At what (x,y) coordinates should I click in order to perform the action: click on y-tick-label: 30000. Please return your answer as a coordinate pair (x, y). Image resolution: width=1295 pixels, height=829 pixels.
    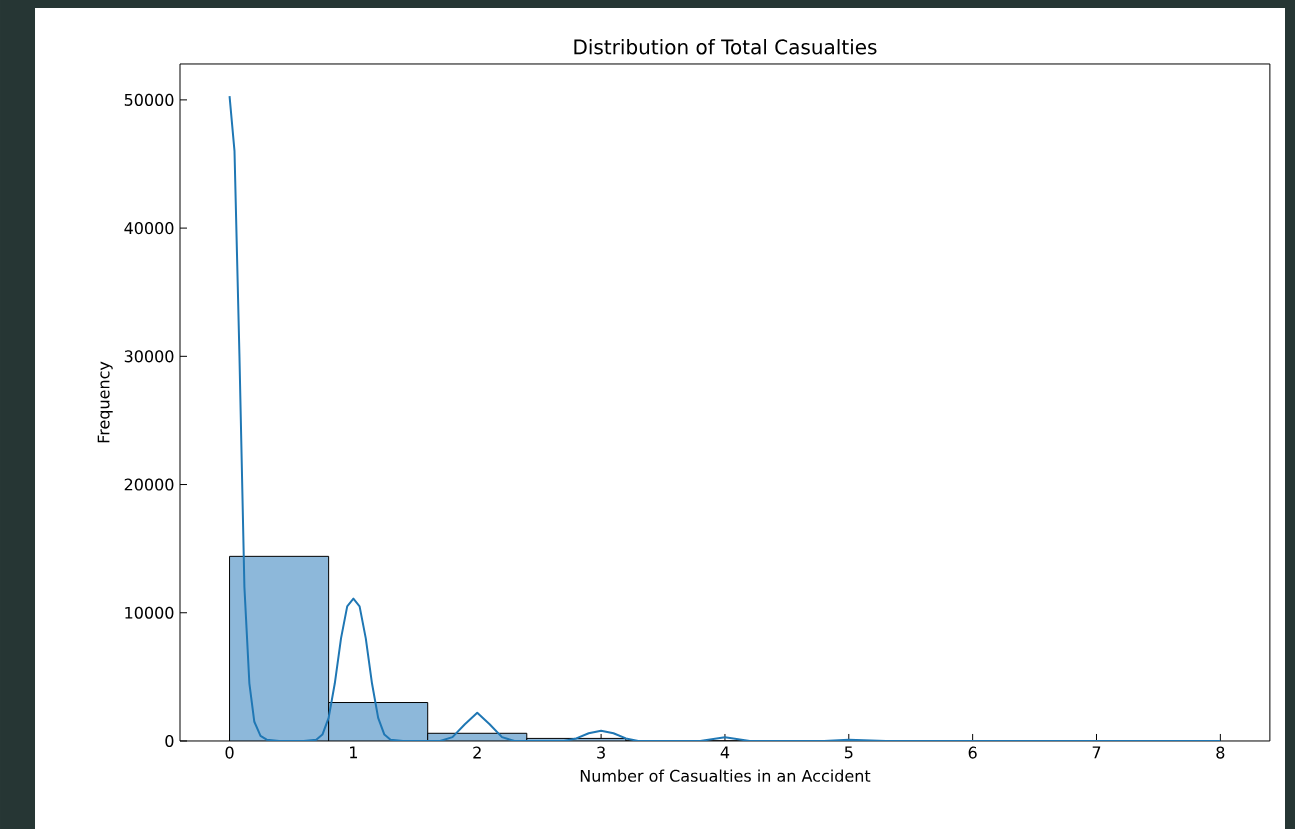
    Looking at the image, I should click on (149, 356).